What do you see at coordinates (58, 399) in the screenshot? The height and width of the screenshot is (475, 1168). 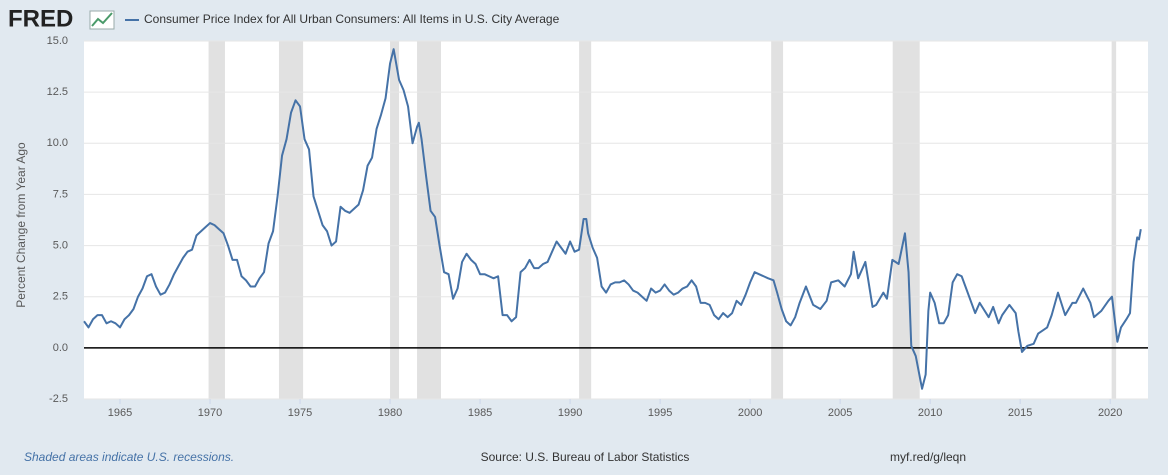 I see `y-tick-label: -2.5` at bounding box center [58, 399].